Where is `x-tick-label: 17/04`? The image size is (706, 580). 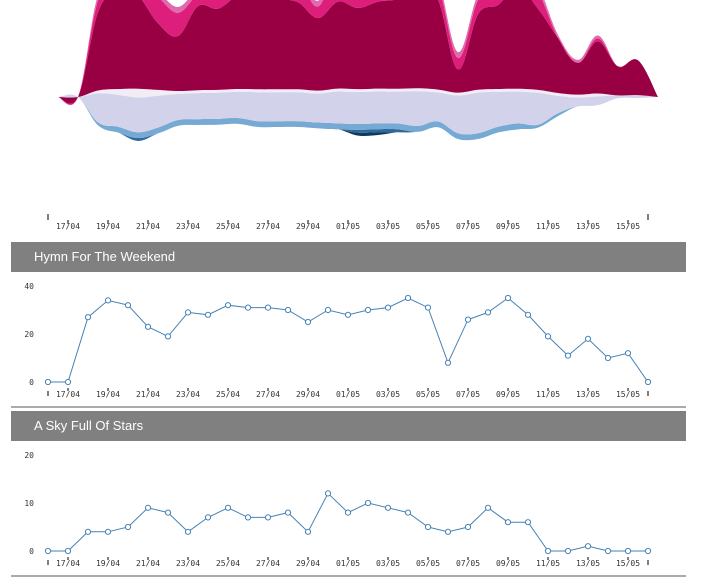 x-tick-label: 17/04 is located at coordinates (68, 394).